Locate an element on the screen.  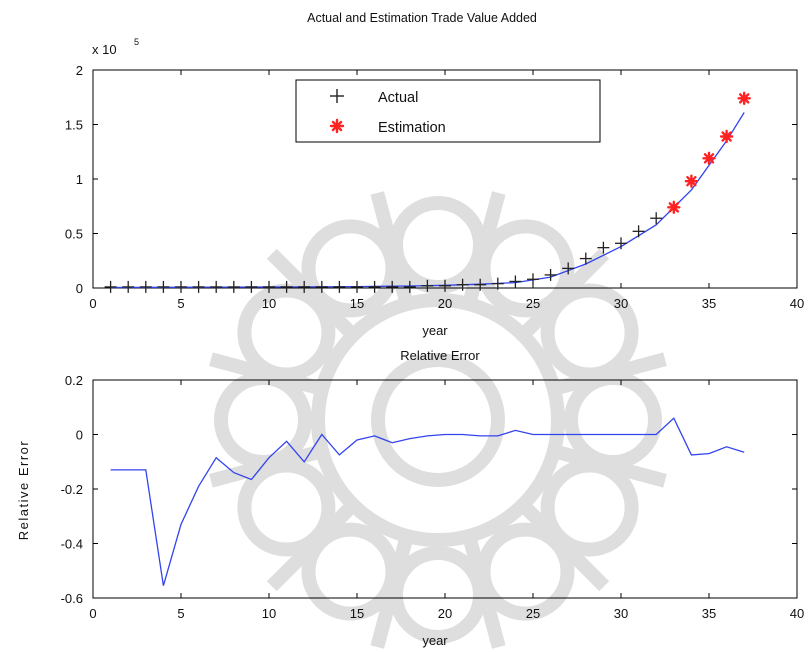
bottom-x-tick-label: 15 is located at coordinates (357, 613).